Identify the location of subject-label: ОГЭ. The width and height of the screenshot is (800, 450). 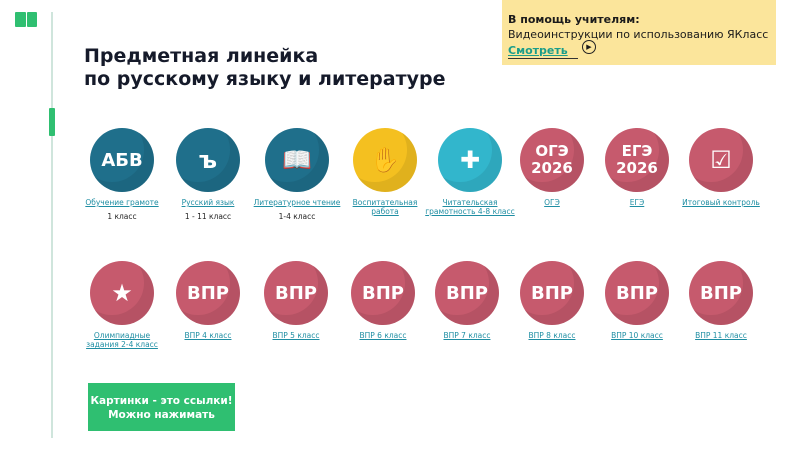
(552, 202).